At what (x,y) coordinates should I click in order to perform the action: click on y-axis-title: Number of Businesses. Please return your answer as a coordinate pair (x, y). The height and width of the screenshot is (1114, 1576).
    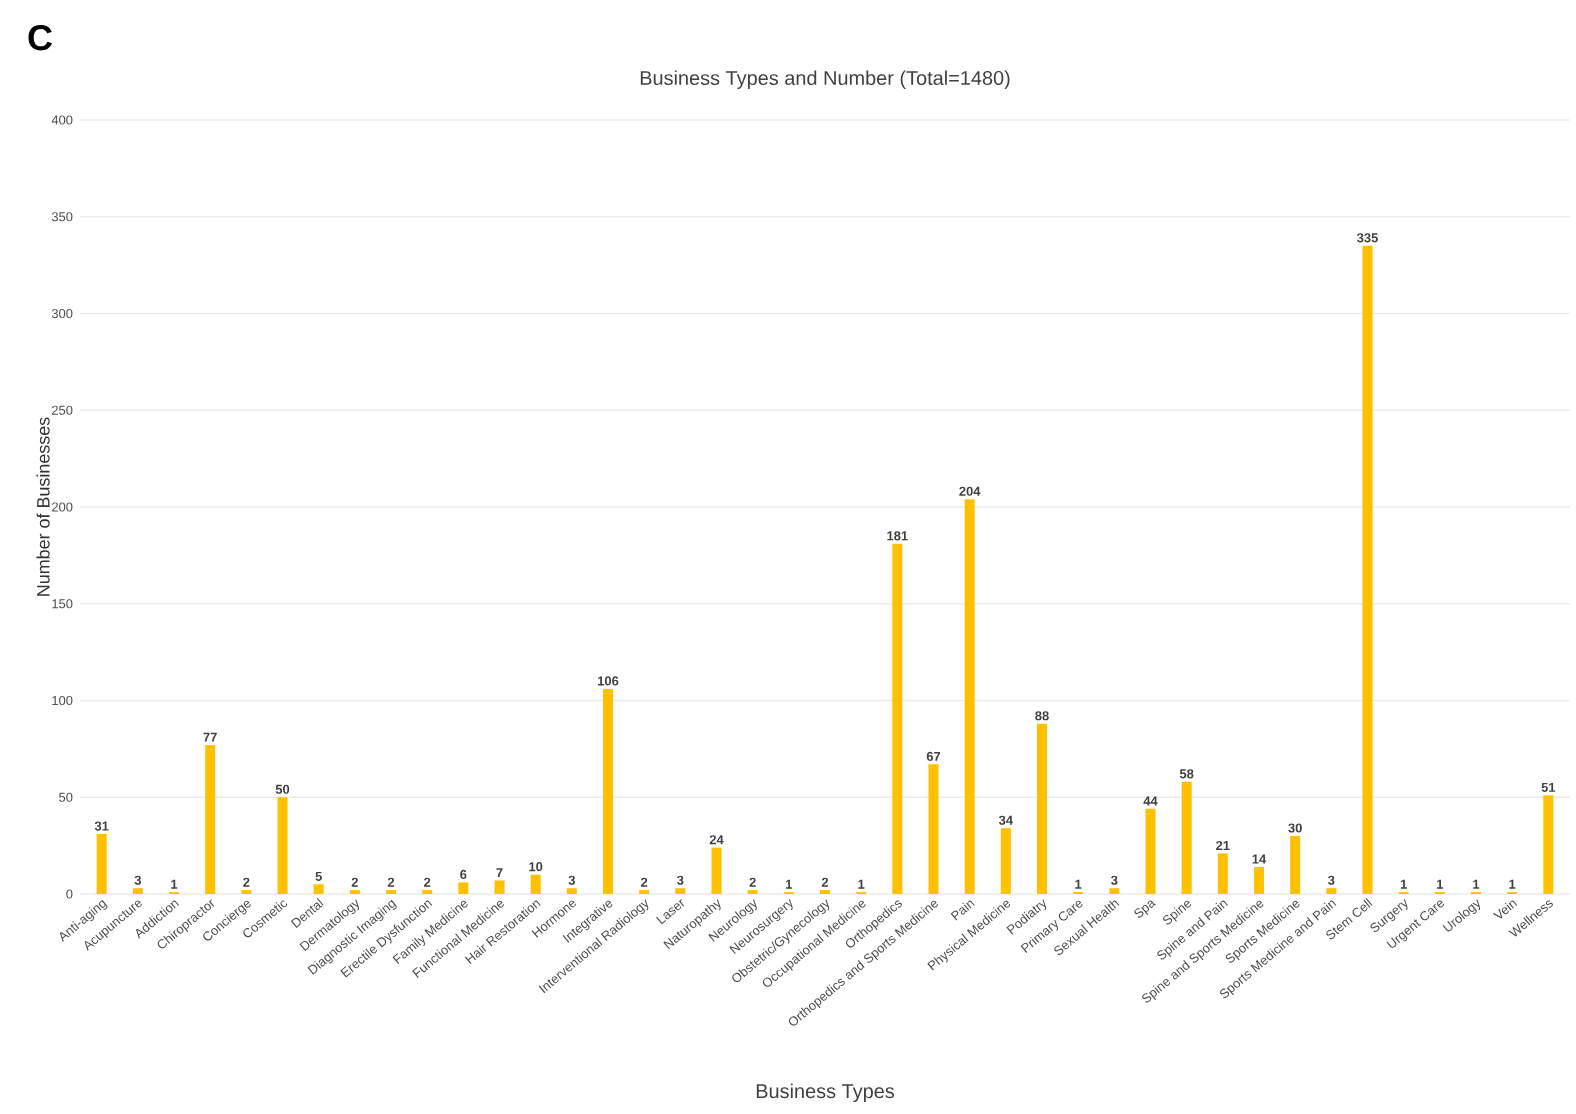
    Looking at the image, I should click on (43, 506).